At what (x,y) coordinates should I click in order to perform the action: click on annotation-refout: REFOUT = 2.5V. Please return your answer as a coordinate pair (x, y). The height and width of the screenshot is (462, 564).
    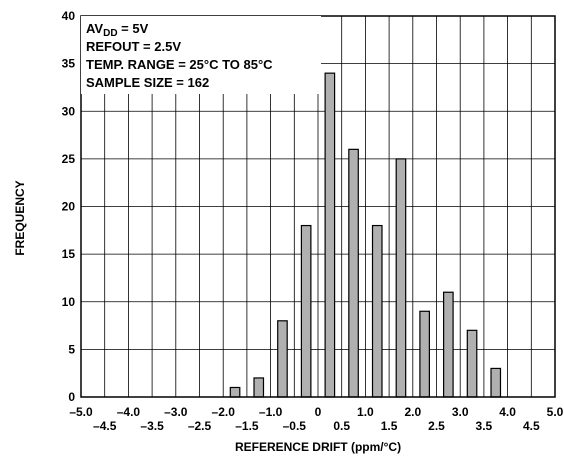
    Looking at the image, I should click on (133, 46).